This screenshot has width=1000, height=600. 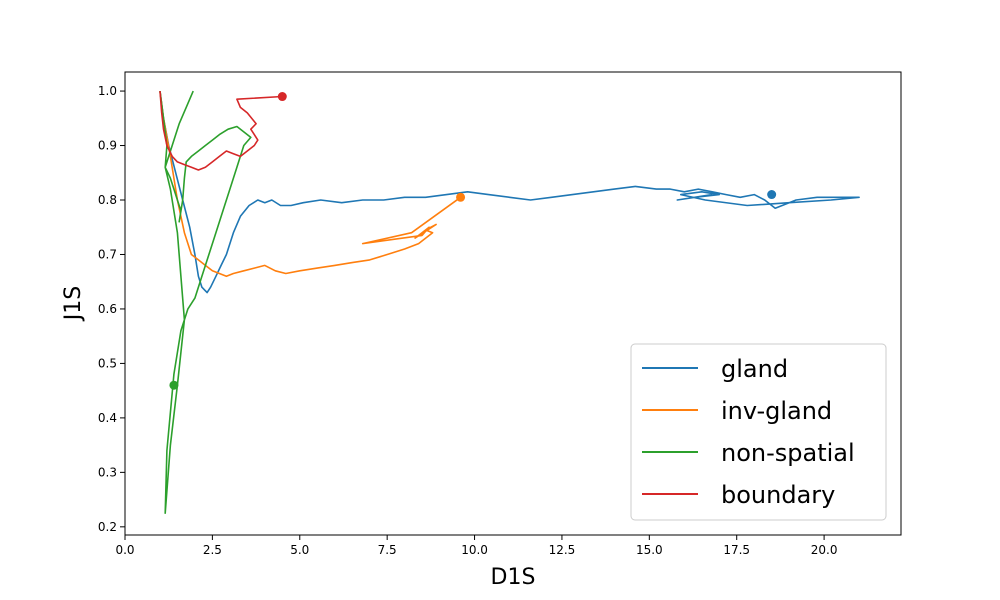 I want to click on y-tick-label: 0.3, so click(x=107, y=472).